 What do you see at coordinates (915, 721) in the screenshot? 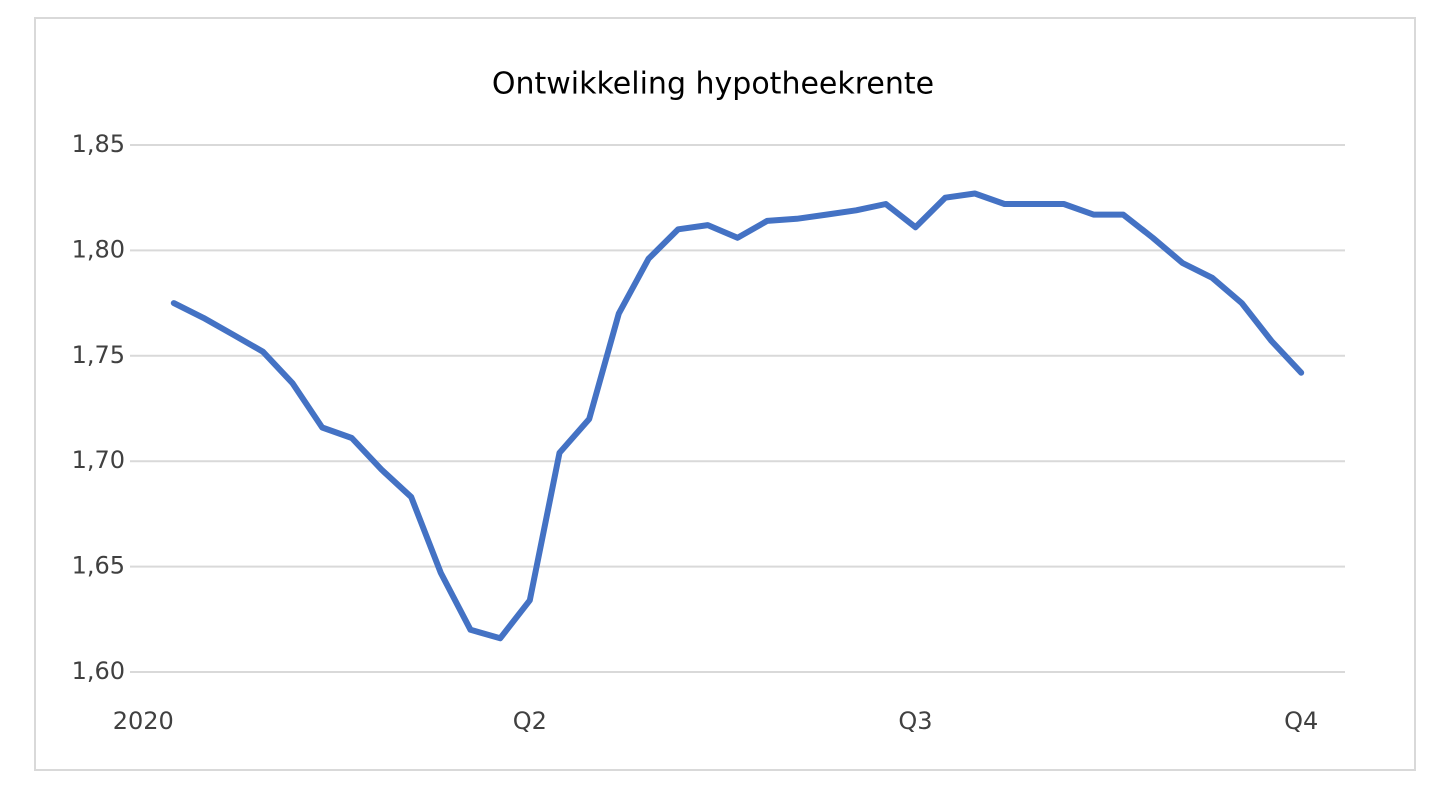
I see `x-tick-label: Q3` at bounding box center [915, 721].